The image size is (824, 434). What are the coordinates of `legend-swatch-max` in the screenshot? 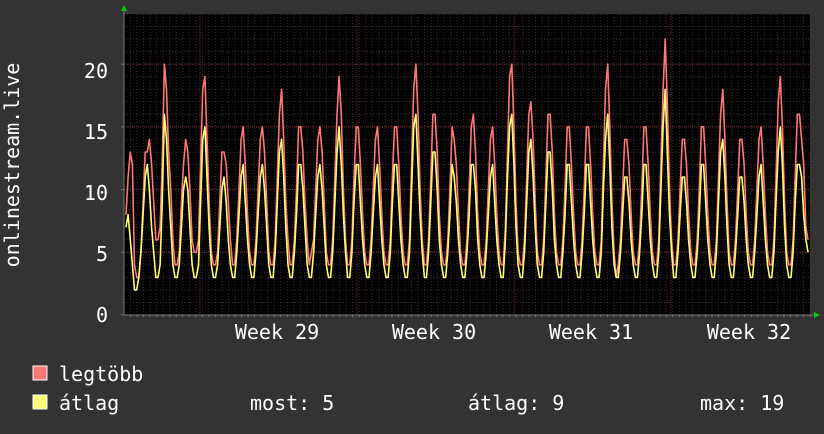 It's located at (40, 373).